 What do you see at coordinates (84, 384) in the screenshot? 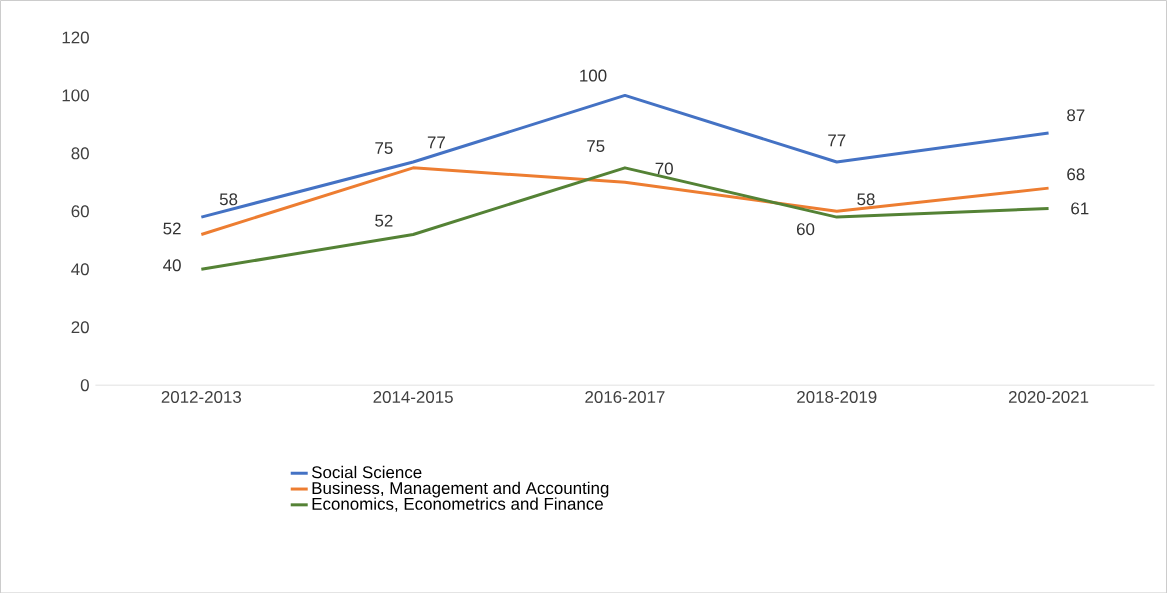
I see `y-tick-label: 0` at bounding box center [84, 384].